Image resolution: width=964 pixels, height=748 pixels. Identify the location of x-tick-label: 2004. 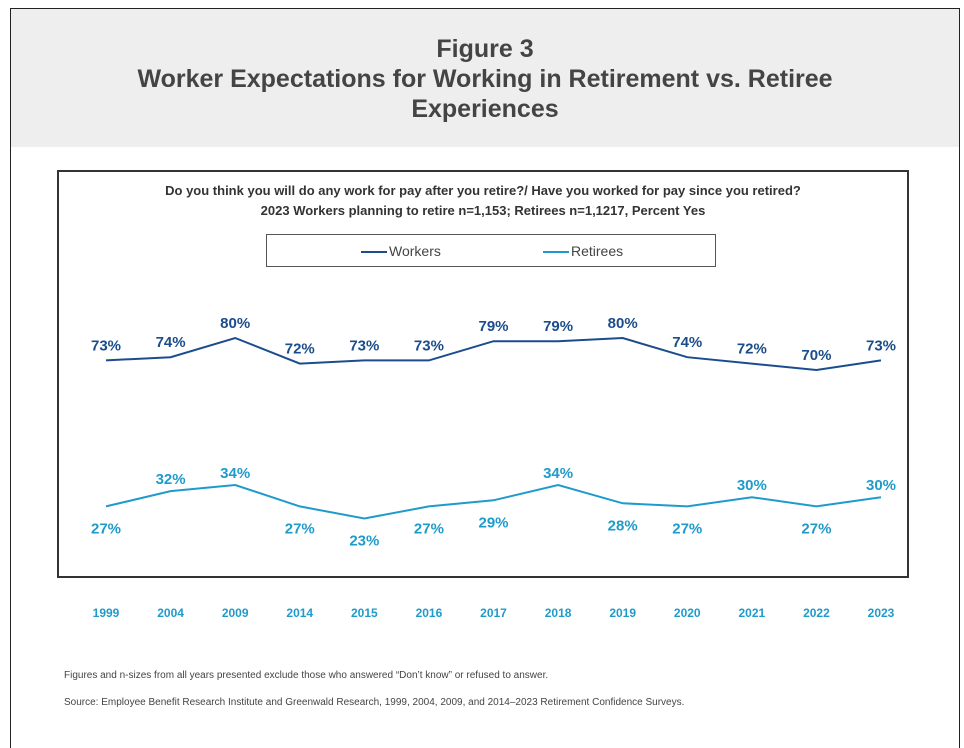
(170, 613).